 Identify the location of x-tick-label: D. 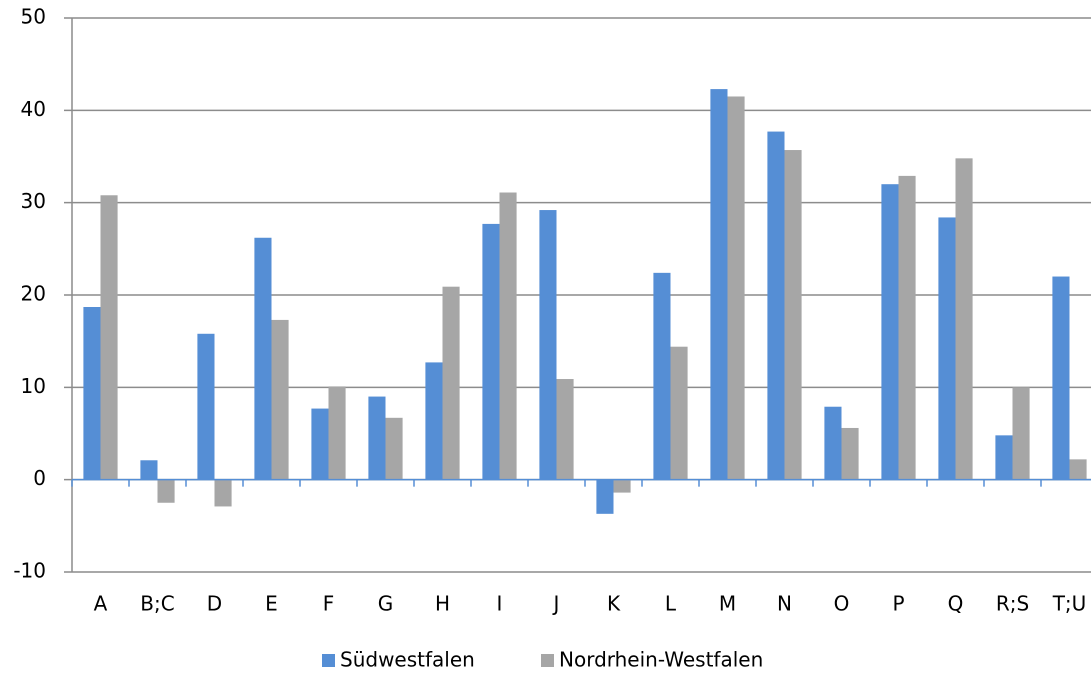
(214, 604).